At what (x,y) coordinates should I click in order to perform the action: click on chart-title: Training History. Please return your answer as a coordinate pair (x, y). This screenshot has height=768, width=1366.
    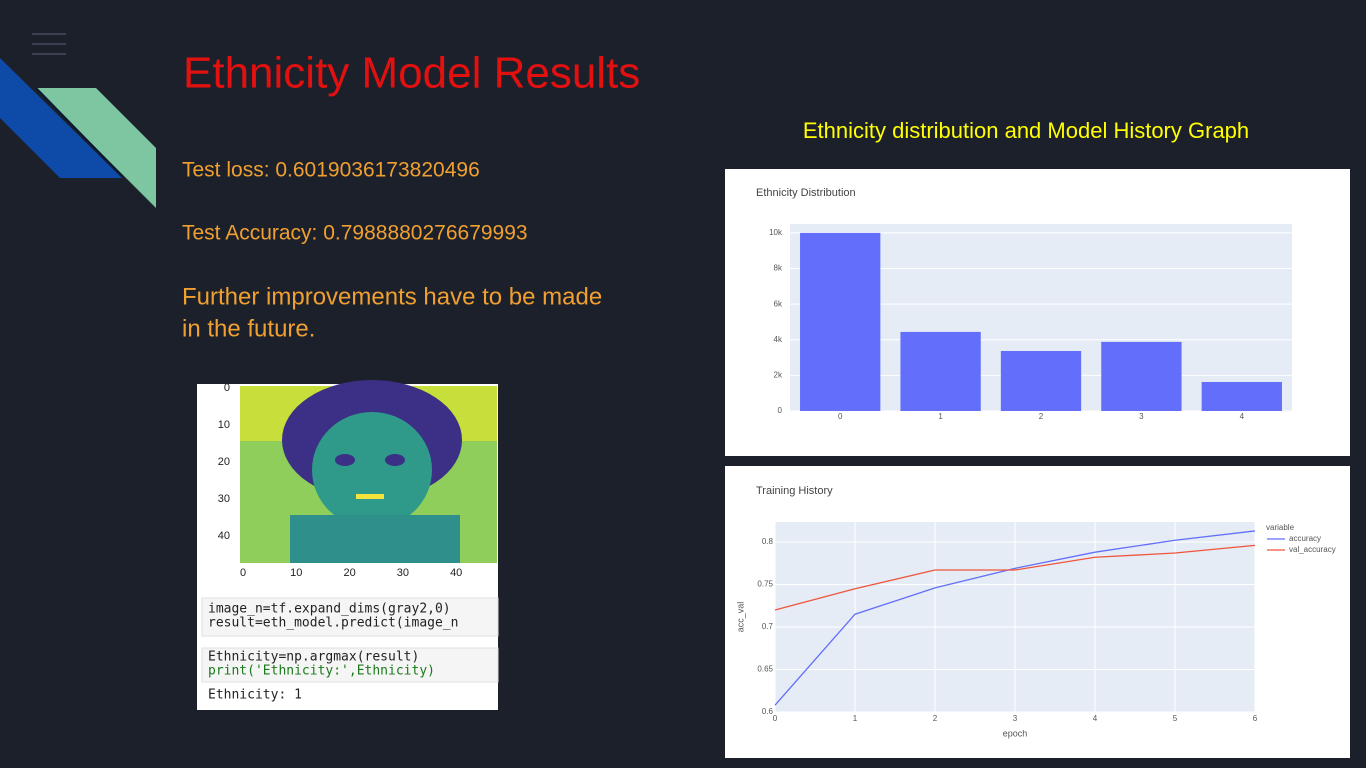
    Looking at the image, I should click on (794, 491).